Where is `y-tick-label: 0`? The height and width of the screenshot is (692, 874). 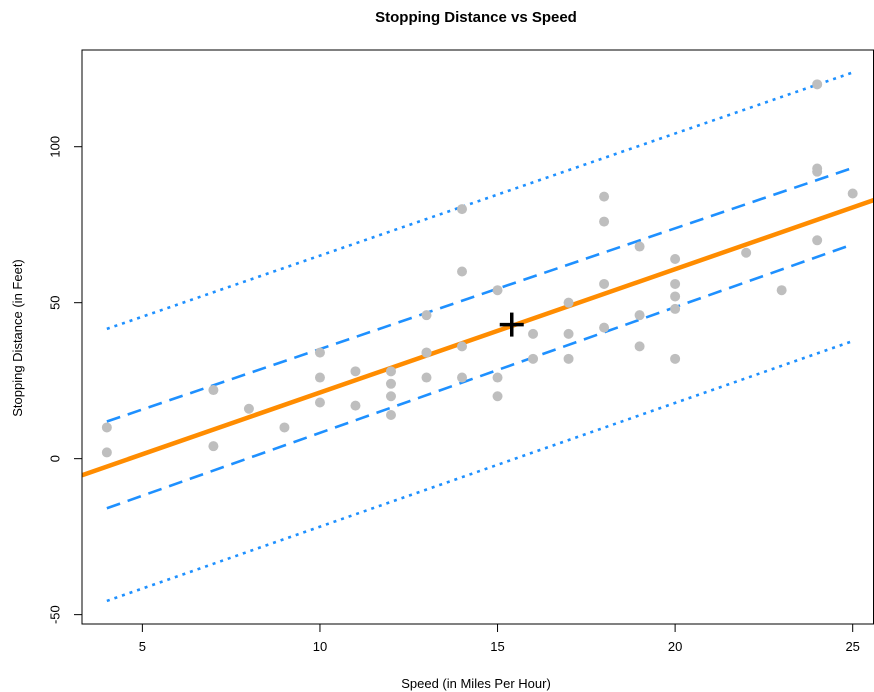 y-tick-label: 0 is located at coordinates (54, 458).